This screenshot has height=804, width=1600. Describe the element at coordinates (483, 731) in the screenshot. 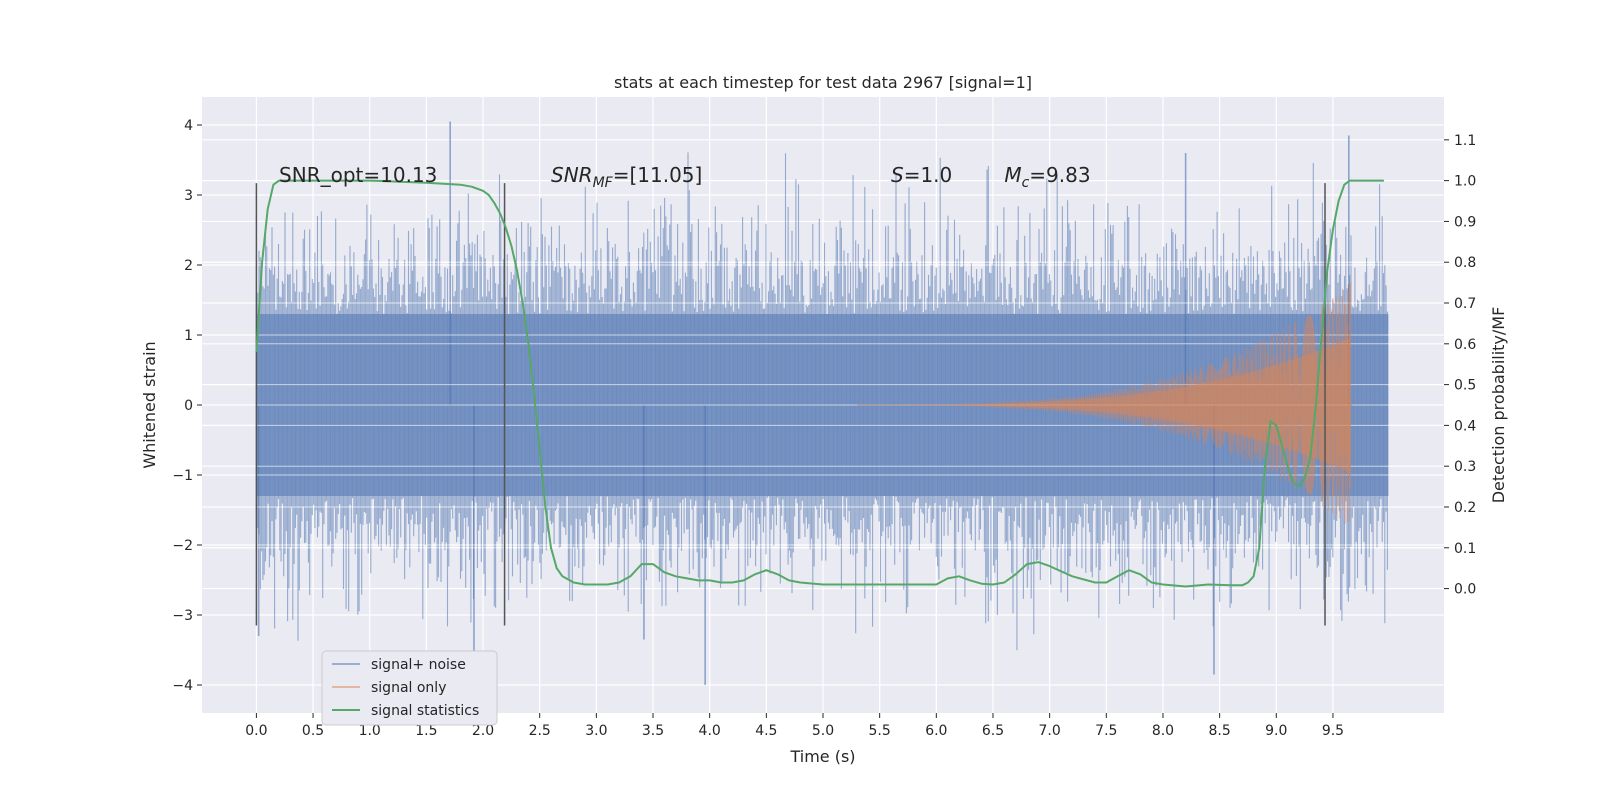

I see `x-tick-label: 2.0` at that location.